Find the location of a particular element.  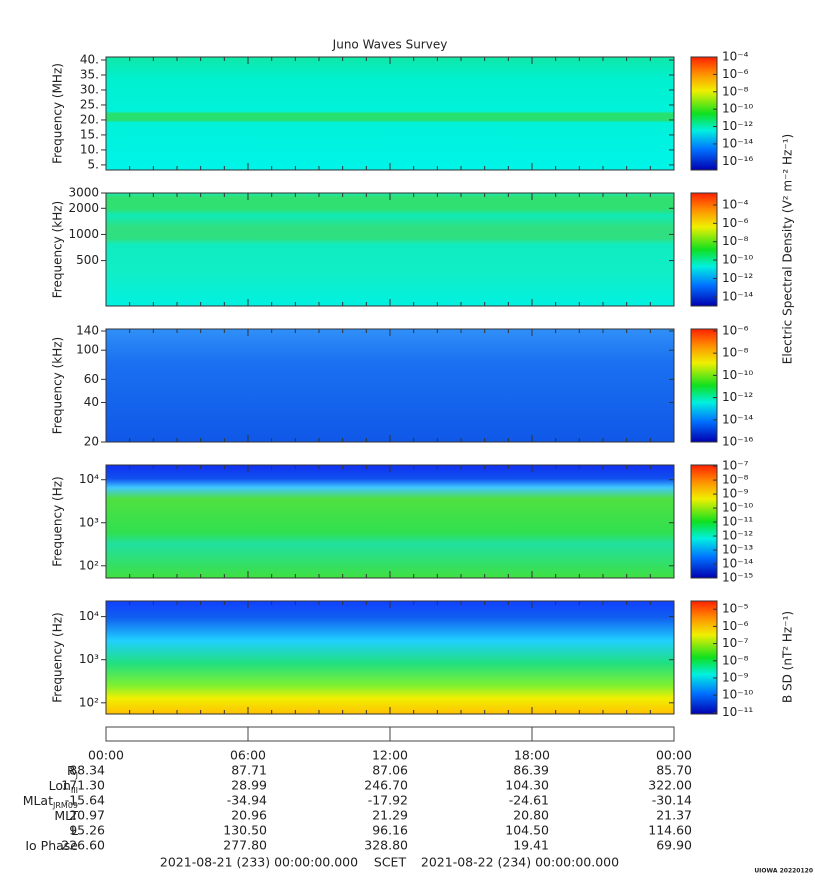

row-label-text: Io Phase is located at coordinates (51, 845).